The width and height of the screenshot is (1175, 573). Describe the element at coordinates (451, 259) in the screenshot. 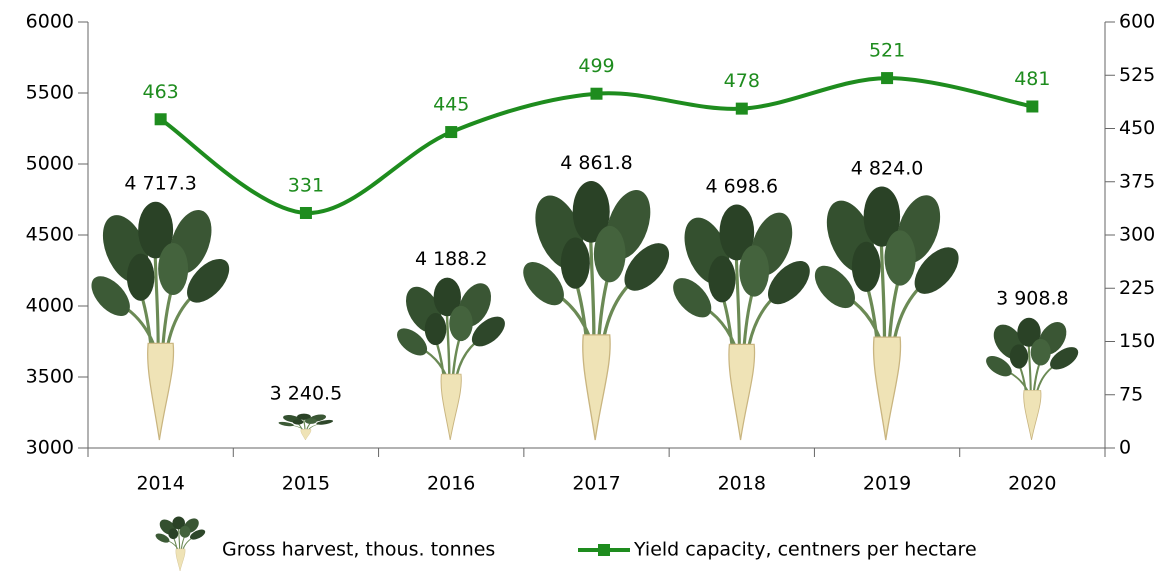

I see `bar-value-label: 4 188.2` at that location.